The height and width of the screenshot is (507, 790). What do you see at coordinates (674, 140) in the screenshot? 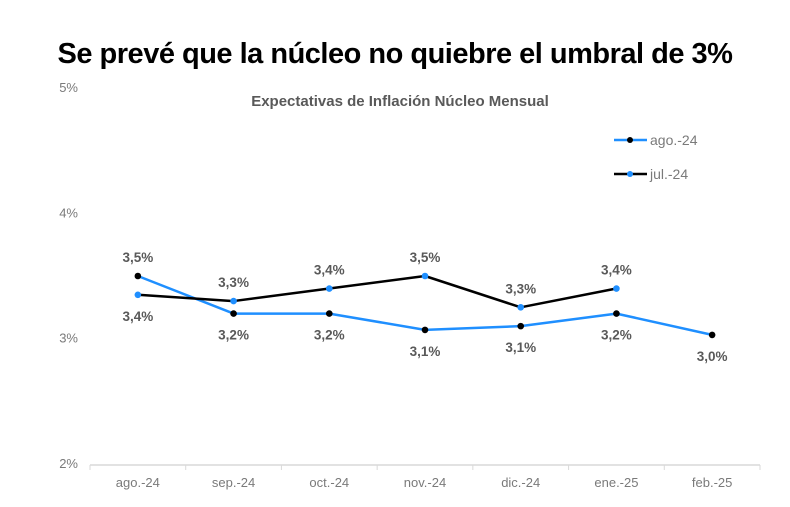
I see `legend-label: ago.-24` at bounding box center [674, 140].